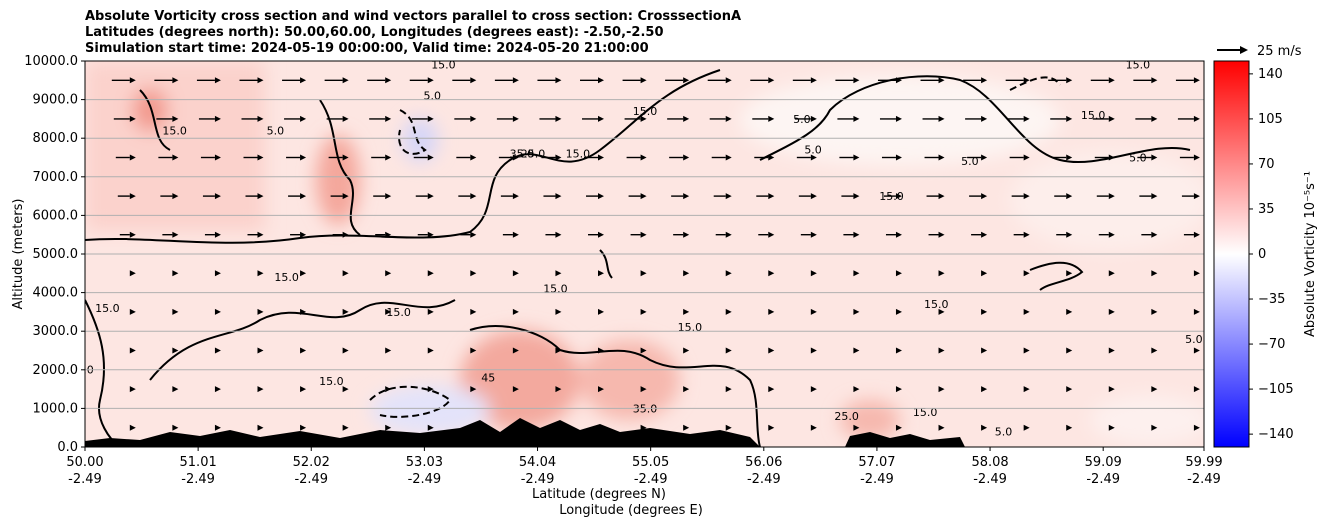 This screenshot has width=1332, height=526. Describe the element at coordinates (763, 462) in the screenshot. I see `x-tick-label: 56.06` at that location.